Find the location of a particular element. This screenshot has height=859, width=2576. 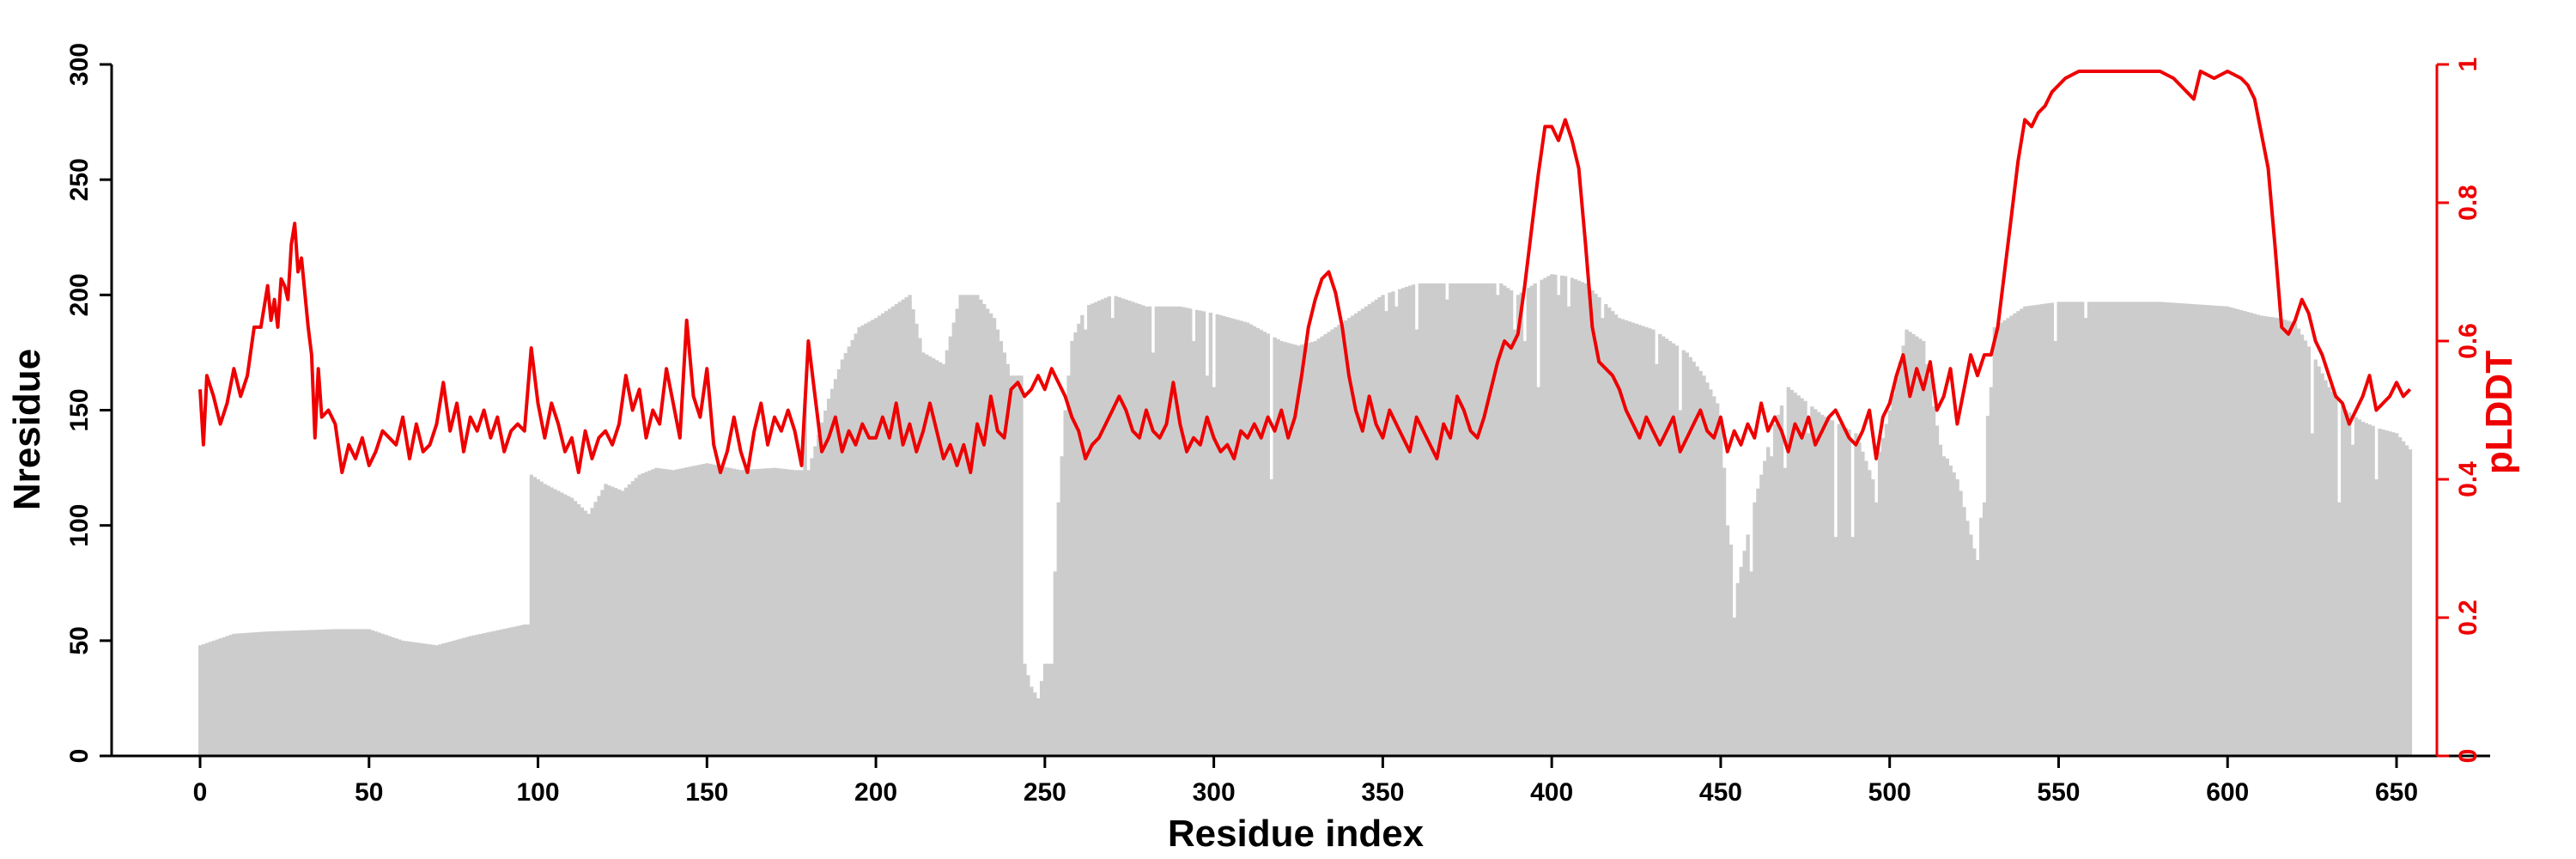

x-tick-label: 350 is located at coordinates (1382, 793).